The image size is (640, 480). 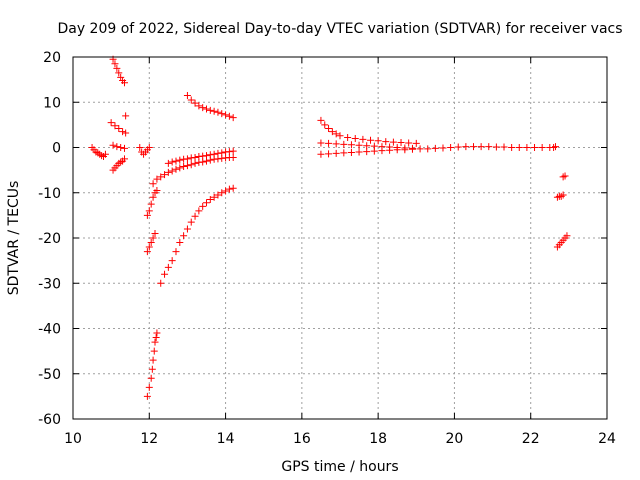 I want to click on x-tick-label: 10, so click(x=73, y=439).